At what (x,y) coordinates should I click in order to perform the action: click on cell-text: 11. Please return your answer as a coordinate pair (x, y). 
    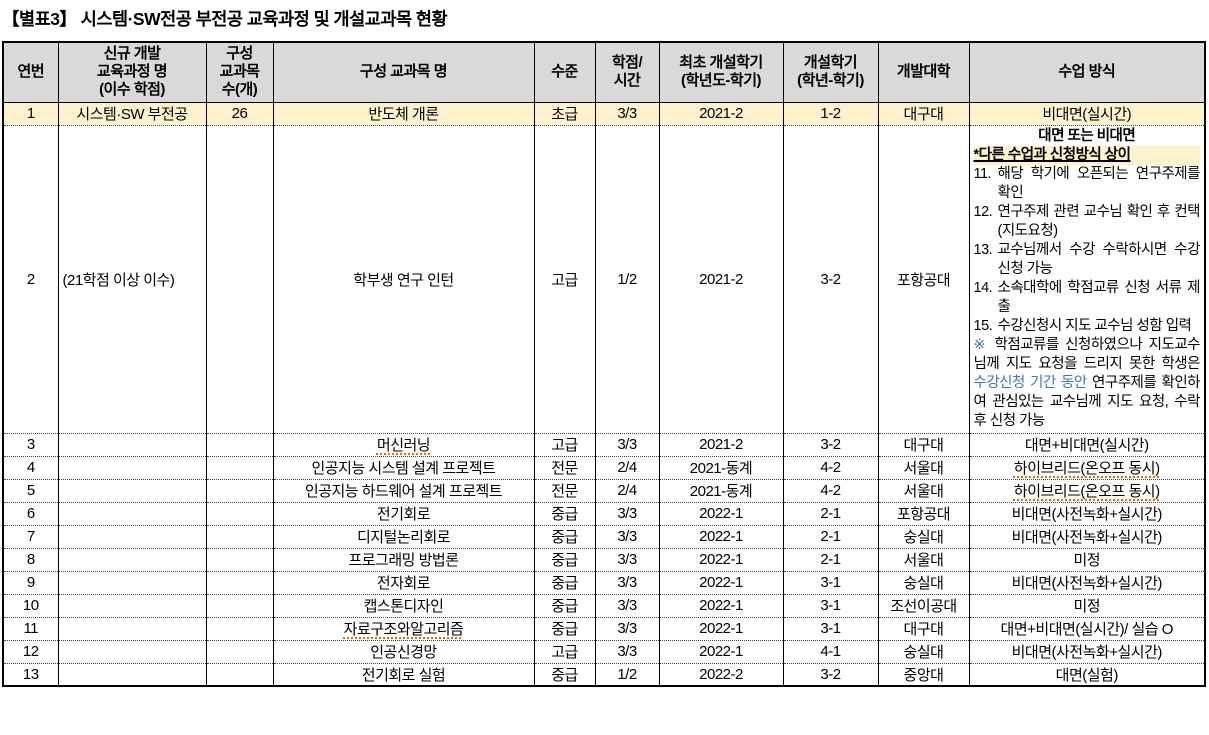
    Looking at the image, I should click on (31, 628).